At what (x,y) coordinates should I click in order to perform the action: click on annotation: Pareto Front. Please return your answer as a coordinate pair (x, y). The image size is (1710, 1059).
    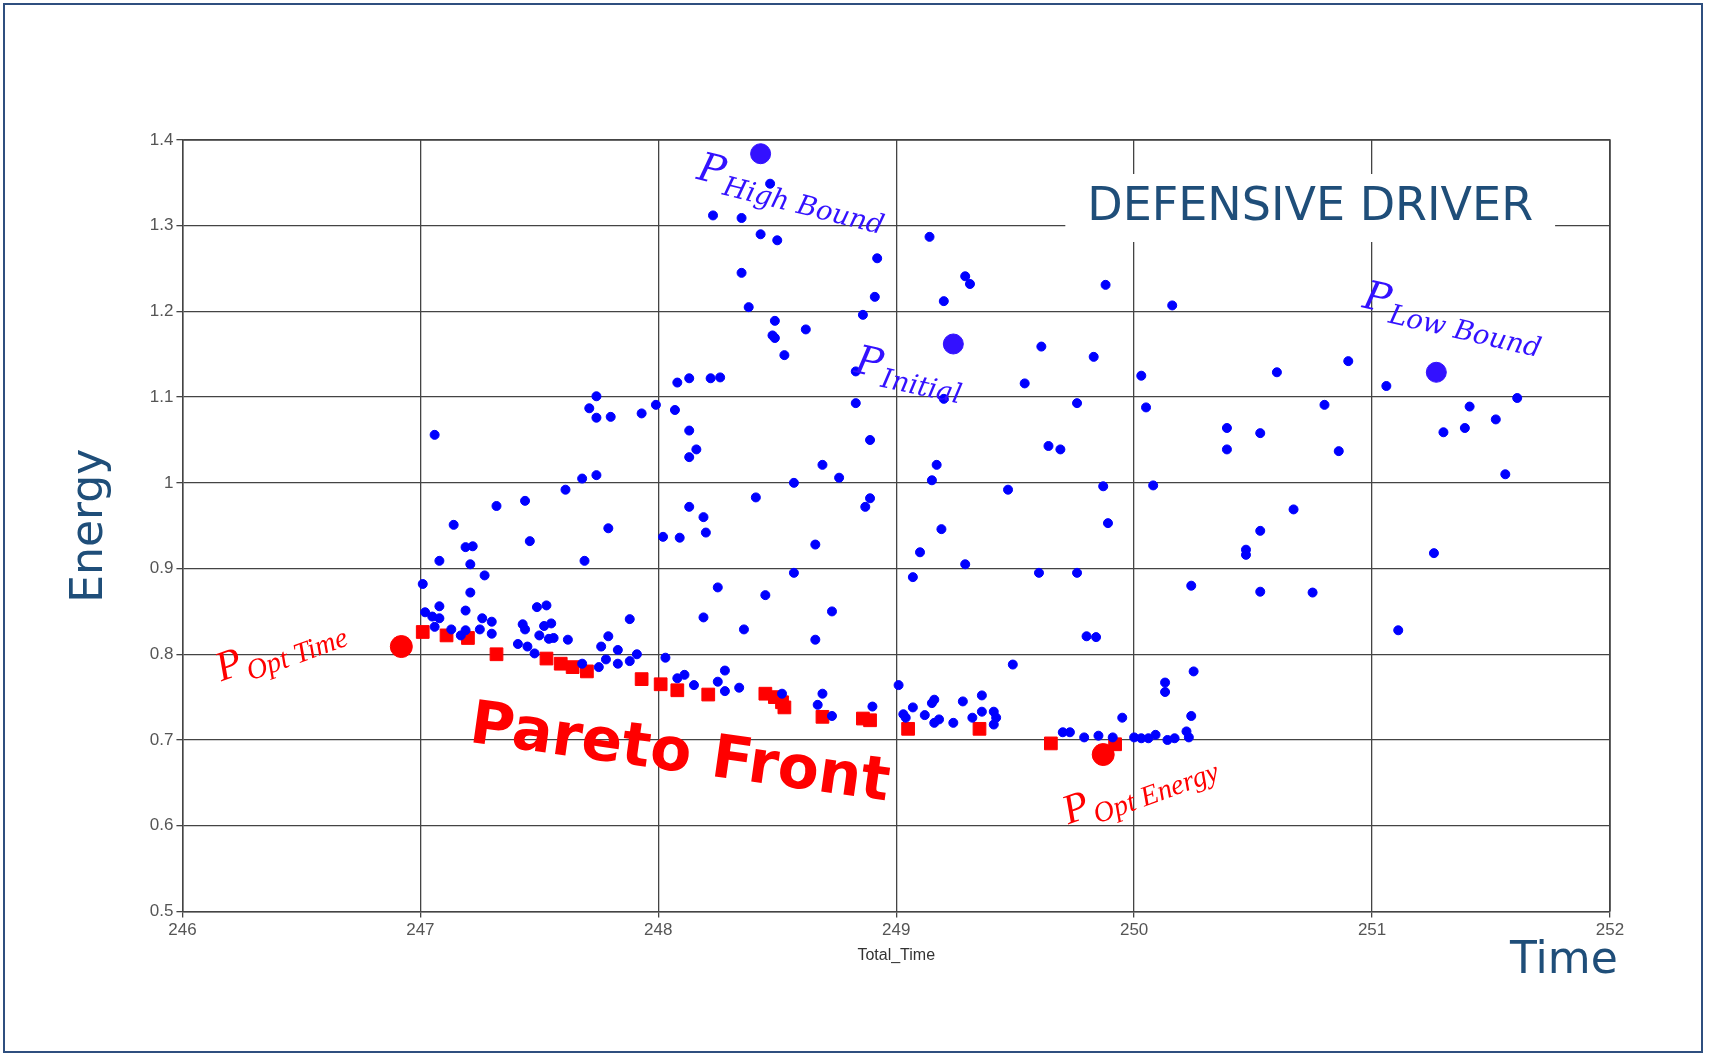
    Looking at the image, I should click on (680, 750).